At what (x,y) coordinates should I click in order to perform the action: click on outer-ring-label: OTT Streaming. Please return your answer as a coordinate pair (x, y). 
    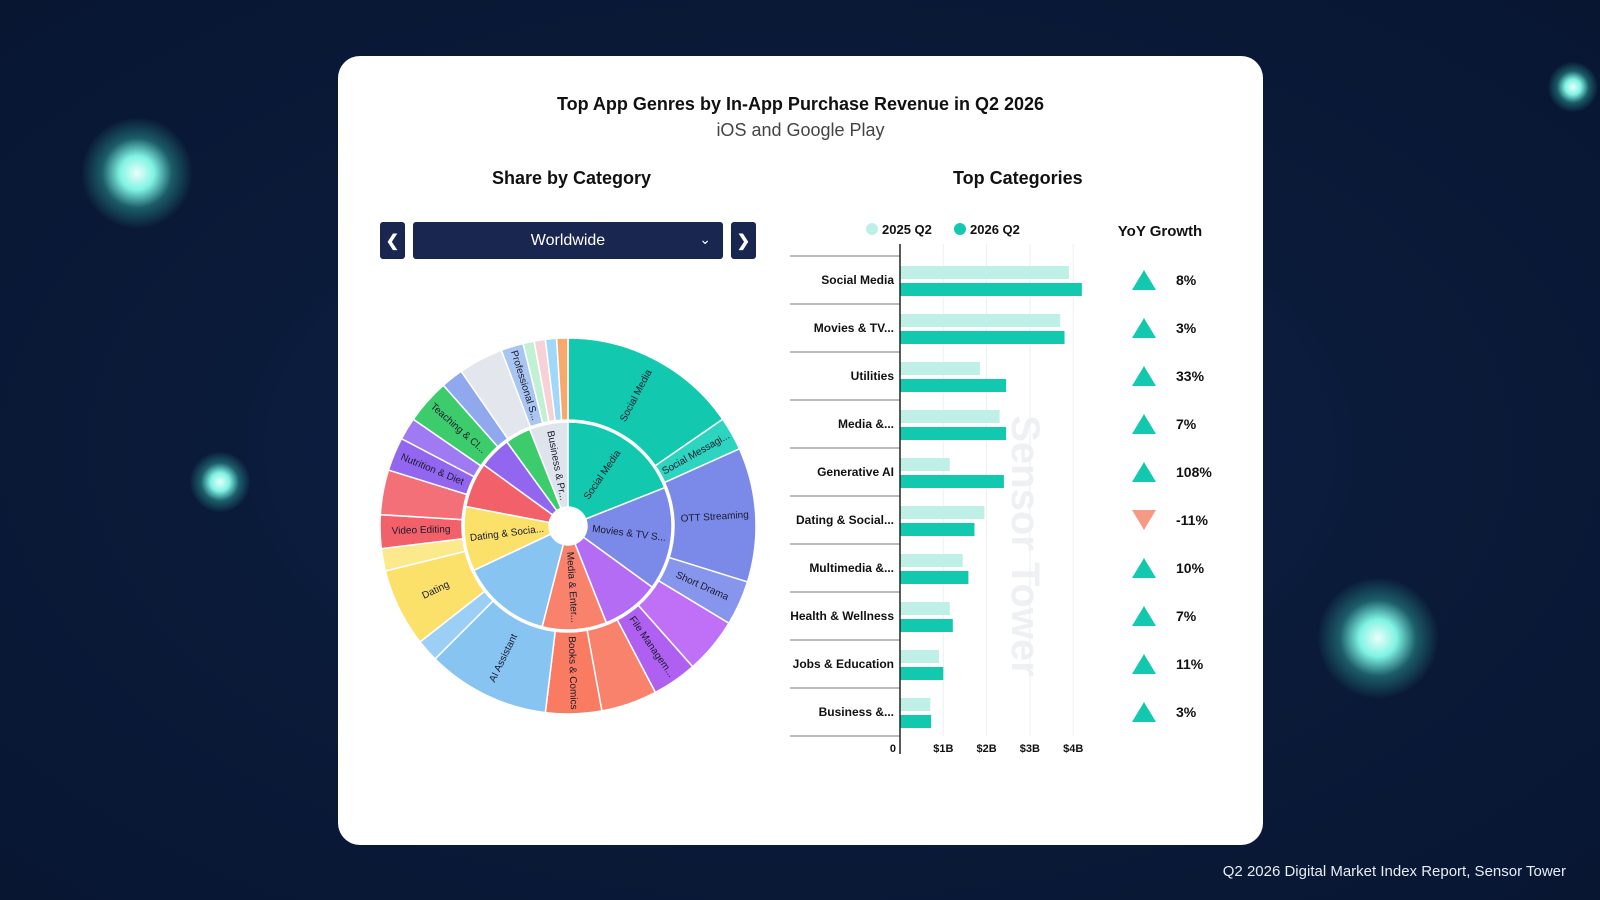
    Looking at the image, I should click on (714, 517).